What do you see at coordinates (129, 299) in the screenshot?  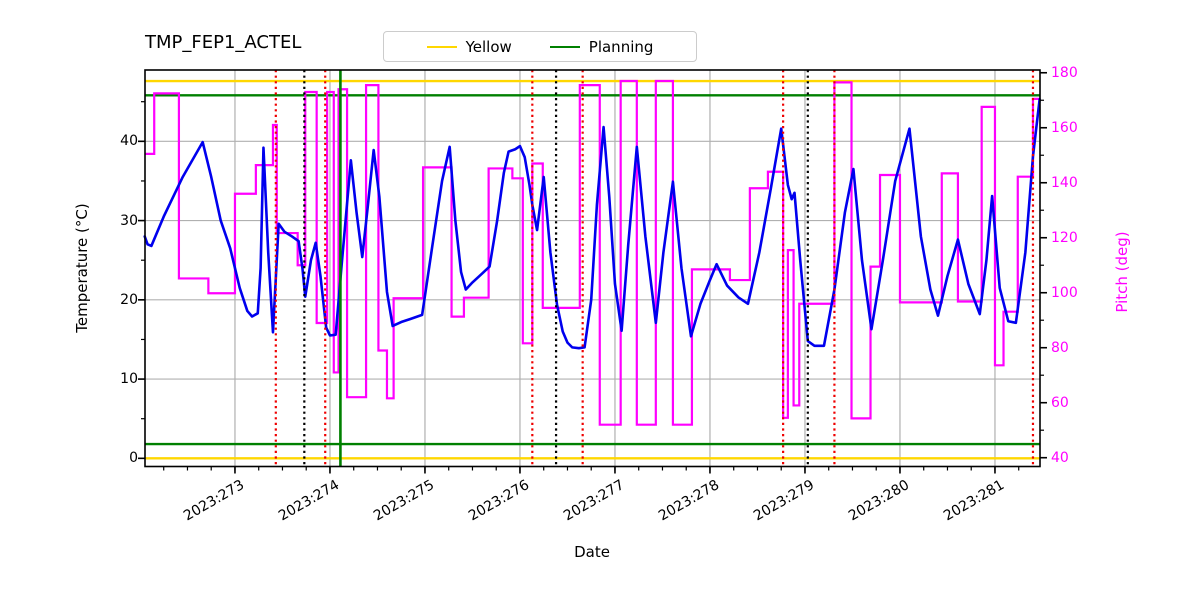 I see `y-left-tick-label: 20` at bounding box center [129, 299].